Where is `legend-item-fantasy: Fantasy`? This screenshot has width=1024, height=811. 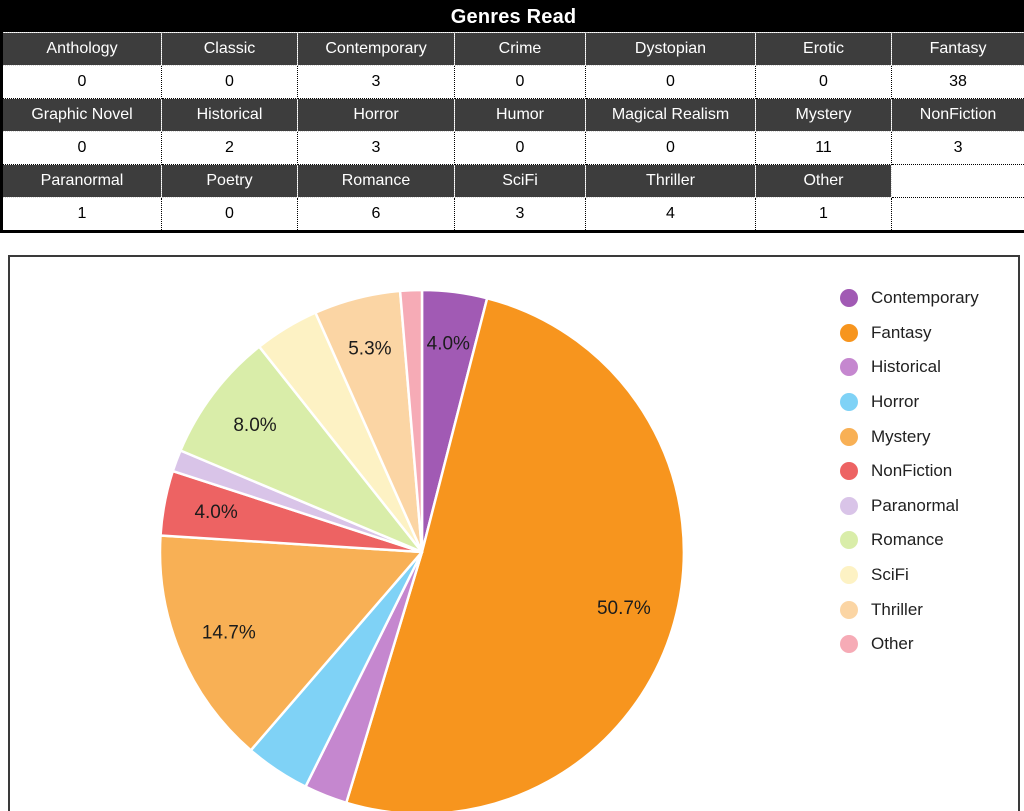 legend-item-fantasy: Fantasy is located at coordinates (909, 333).